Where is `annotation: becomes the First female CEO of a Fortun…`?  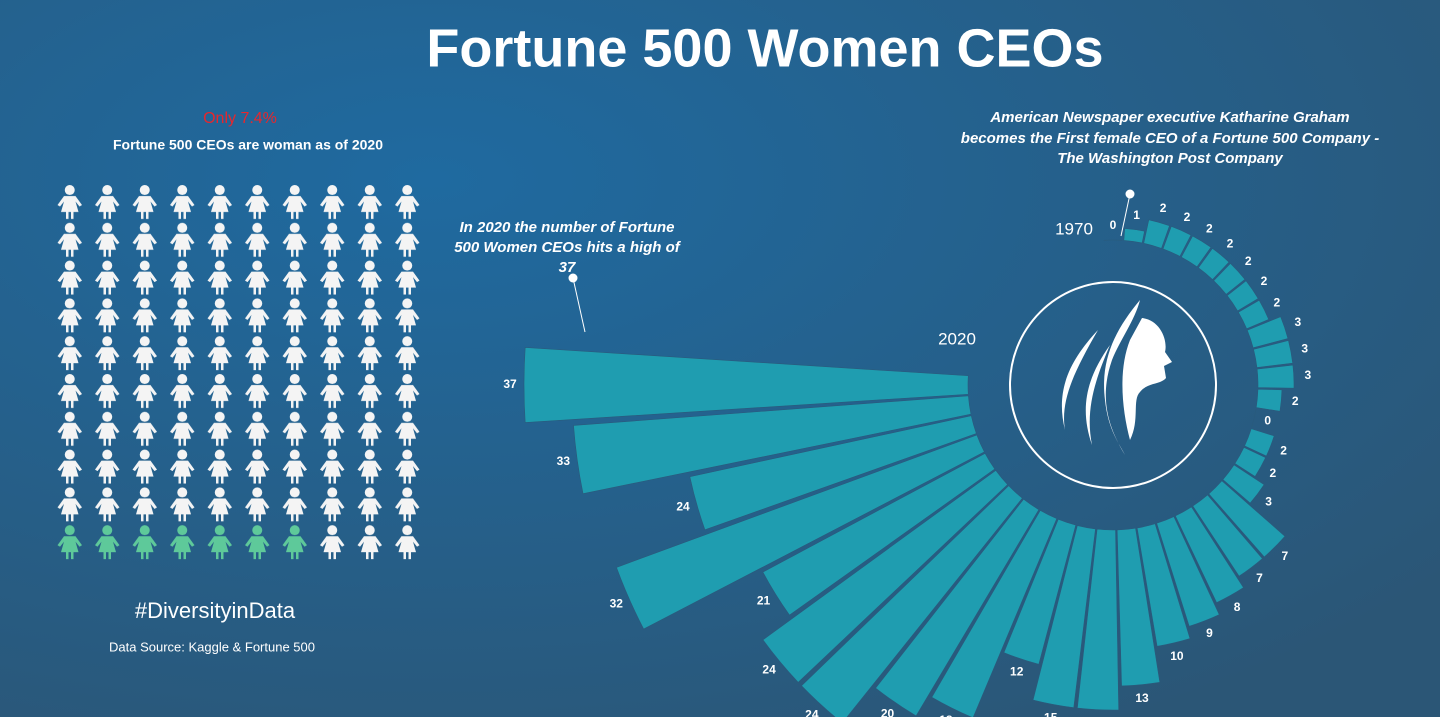 annotation: becomes the First female CEO of a Fortun… is located at coordinates (1170, 138).